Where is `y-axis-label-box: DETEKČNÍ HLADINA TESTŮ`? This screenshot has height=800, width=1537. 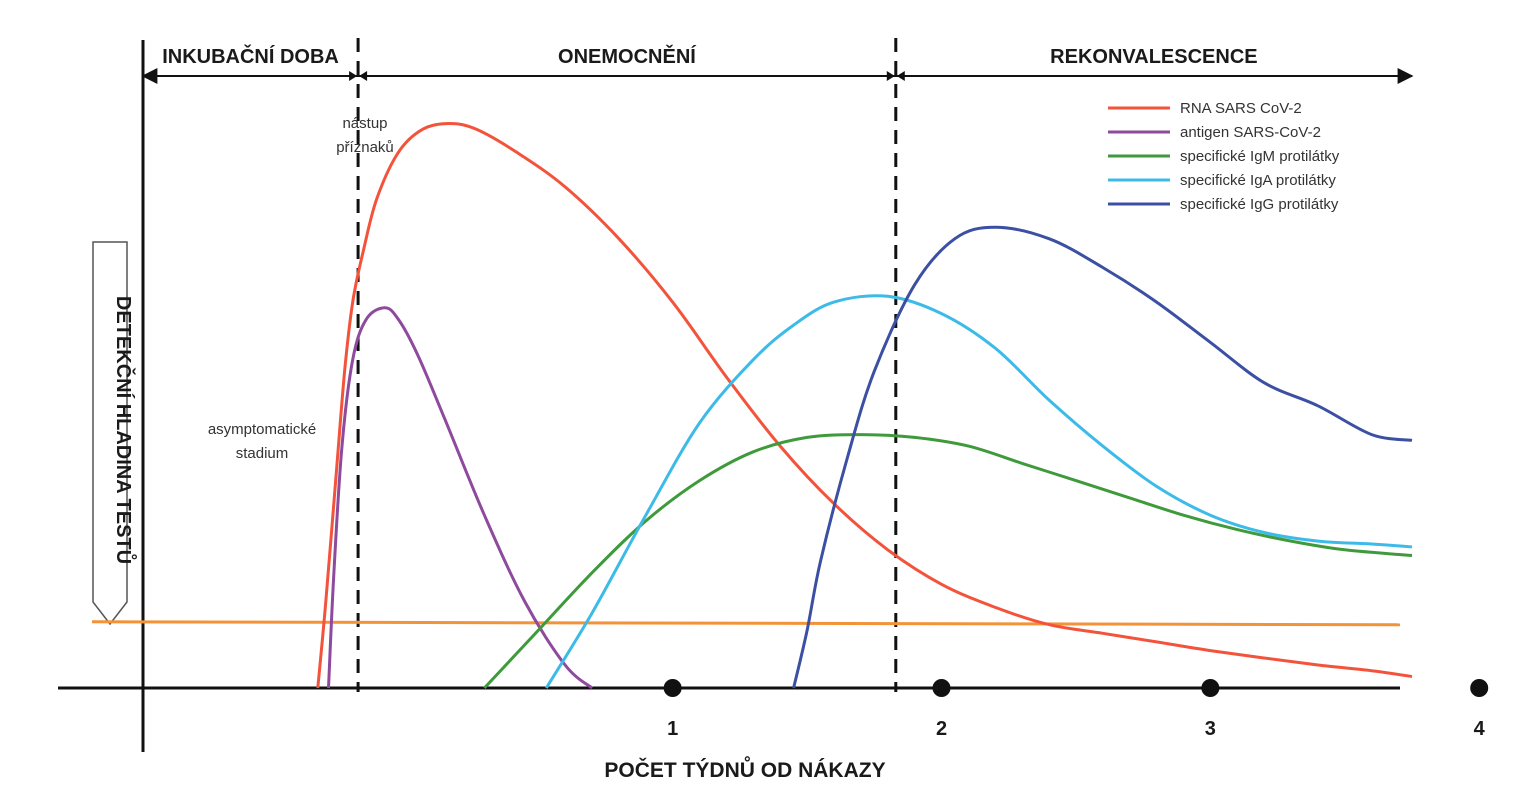
y-axis-label-box: DETEKČNÍ HLADINA TESTŮ is located at coordinates (115, 433).